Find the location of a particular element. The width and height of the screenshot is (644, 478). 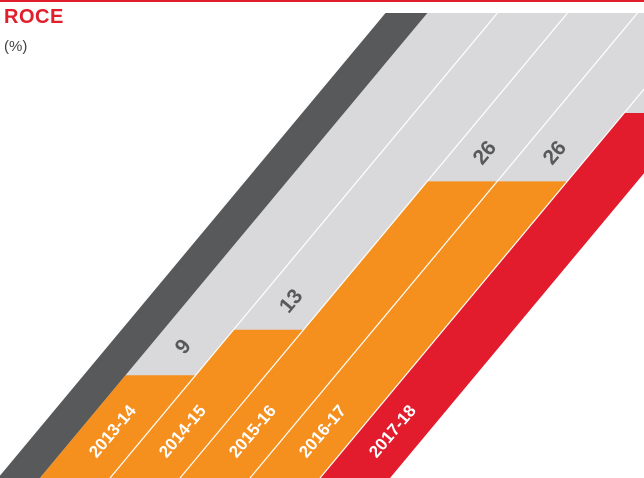

accent-rule is located at coordinates (322, 1).